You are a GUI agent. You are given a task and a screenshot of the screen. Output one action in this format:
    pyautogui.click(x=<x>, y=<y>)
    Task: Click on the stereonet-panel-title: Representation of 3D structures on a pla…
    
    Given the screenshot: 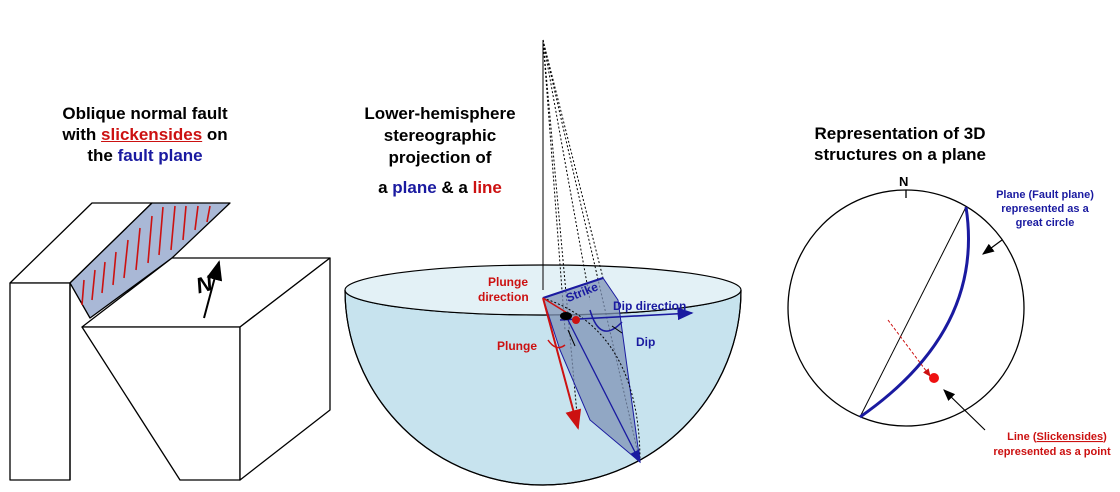 What is the action you would take?
    pyautogui.click(x=900, y=144)
    